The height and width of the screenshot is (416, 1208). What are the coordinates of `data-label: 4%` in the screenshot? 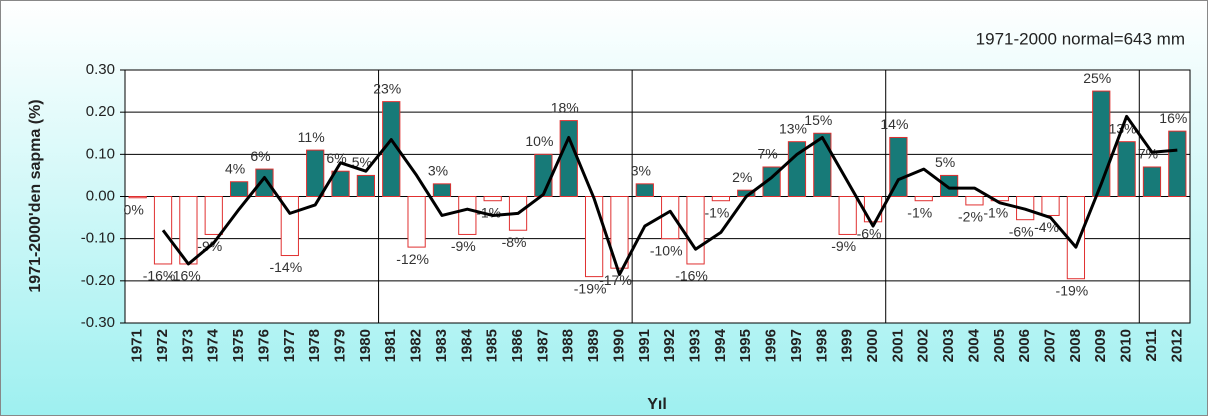 It's located at (235, 168).